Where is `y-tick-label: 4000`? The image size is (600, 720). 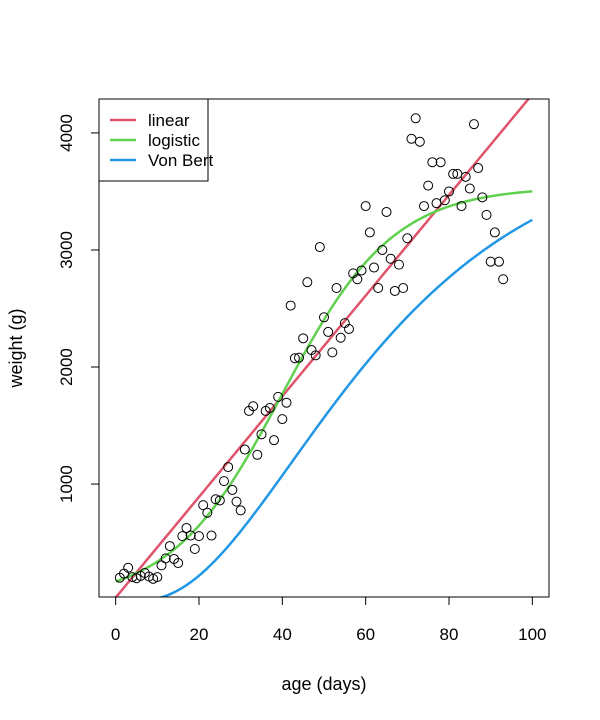 y-tick-label: 4000 is located at coordinates (66, 133).